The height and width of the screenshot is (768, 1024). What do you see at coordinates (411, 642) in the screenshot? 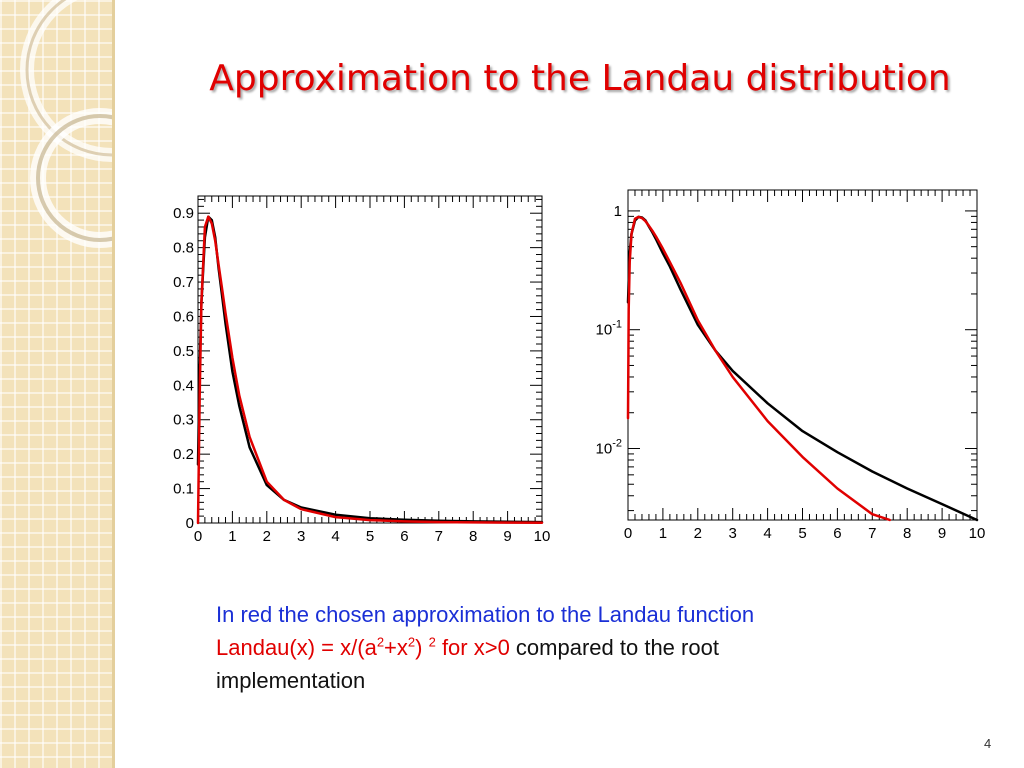
I see `formula-superscript-2: 2` at bounding box center [411, 642].